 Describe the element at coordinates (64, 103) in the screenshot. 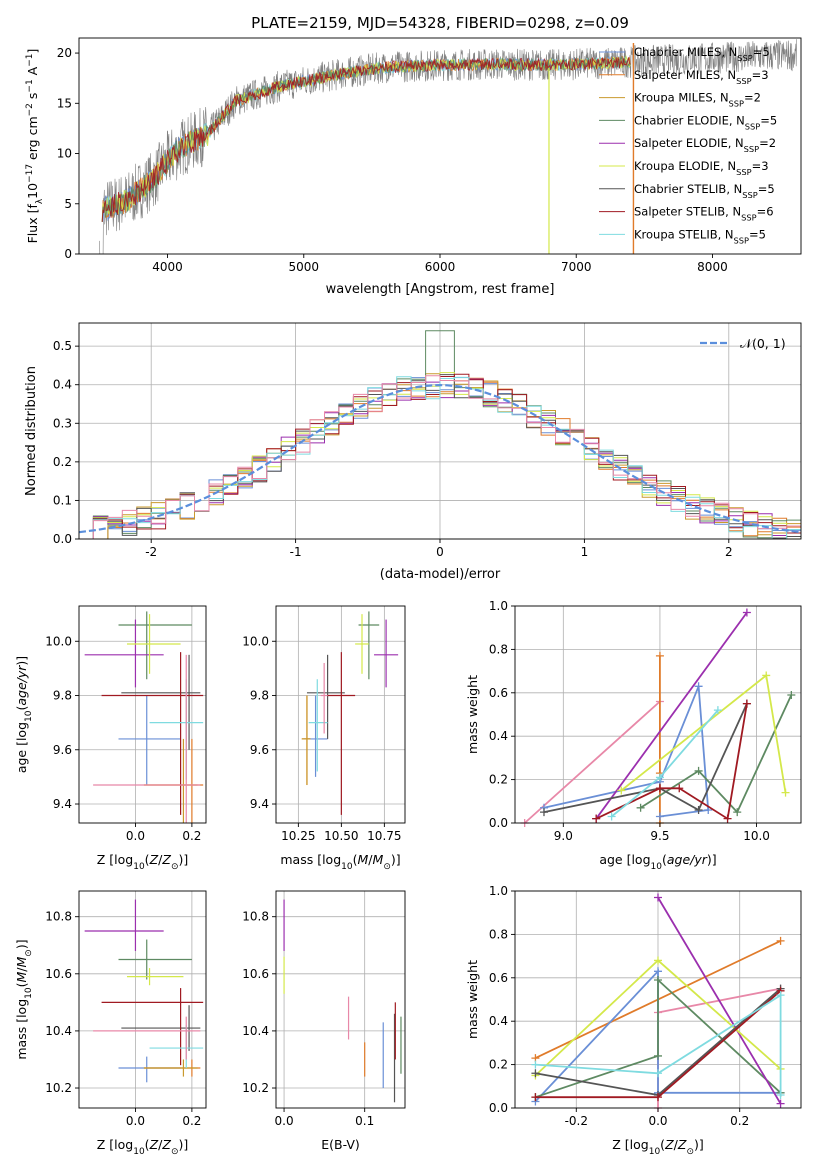

I see `y-tick-label: 15` at that location.